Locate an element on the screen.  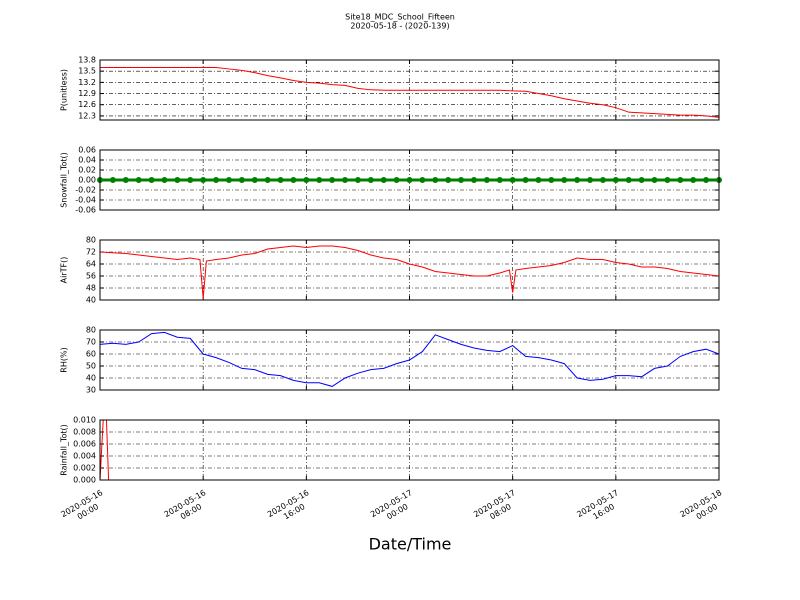
y-axis-label: AirTF() is located at coordinates (64, 270).